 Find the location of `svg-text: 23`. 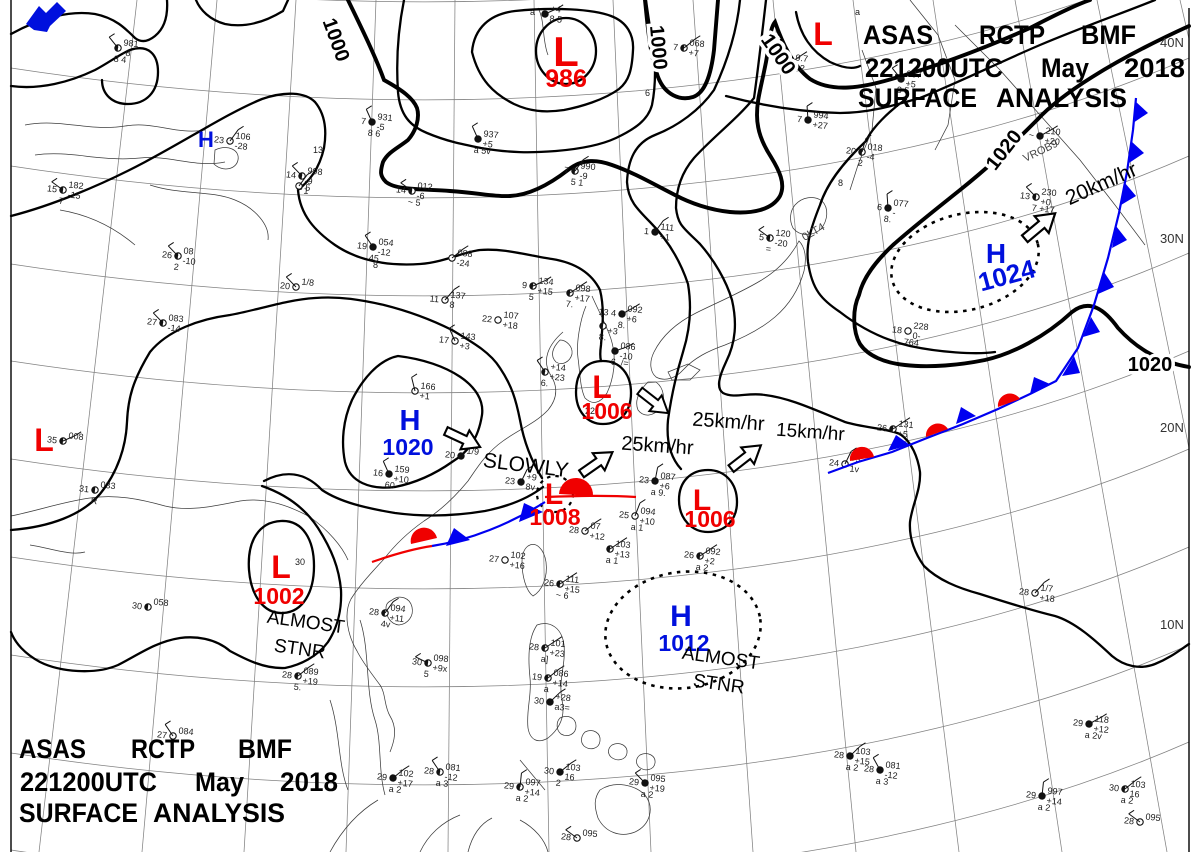

svg-text: 23 is located at coordinates (219, 139).